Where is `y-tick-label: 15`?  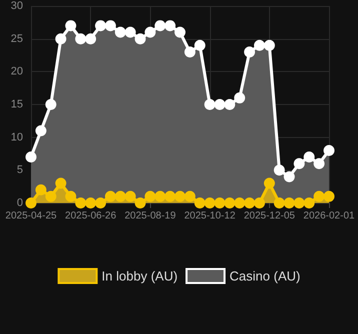 y-tick-label: 15 is located at coordinates (16, 104).